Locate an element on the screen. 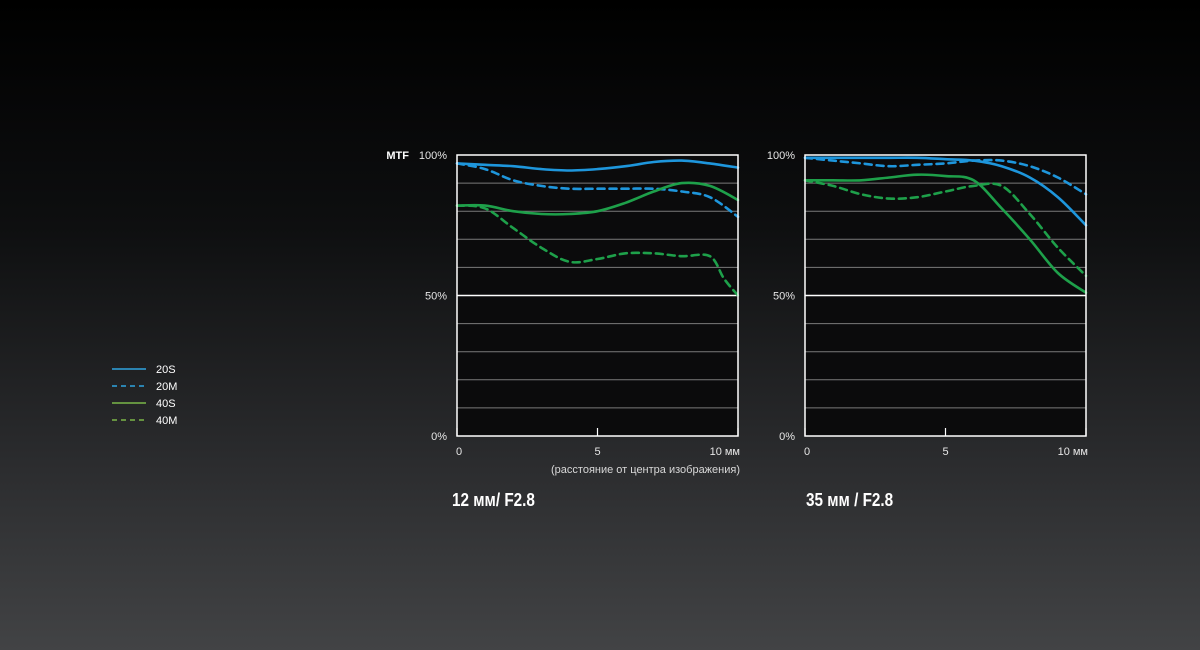 This screenshot has width=1200, height=650. legend-item-40s: 40S is located at coordinates (144, 404).